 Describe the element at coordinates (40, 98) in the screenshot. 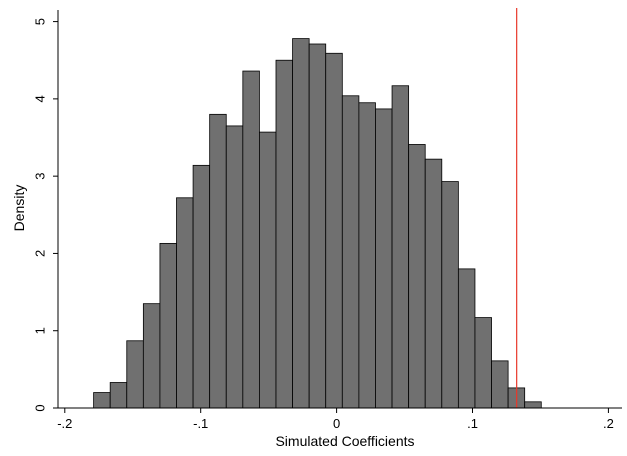

I see `y-tick-label: 4` at that location.